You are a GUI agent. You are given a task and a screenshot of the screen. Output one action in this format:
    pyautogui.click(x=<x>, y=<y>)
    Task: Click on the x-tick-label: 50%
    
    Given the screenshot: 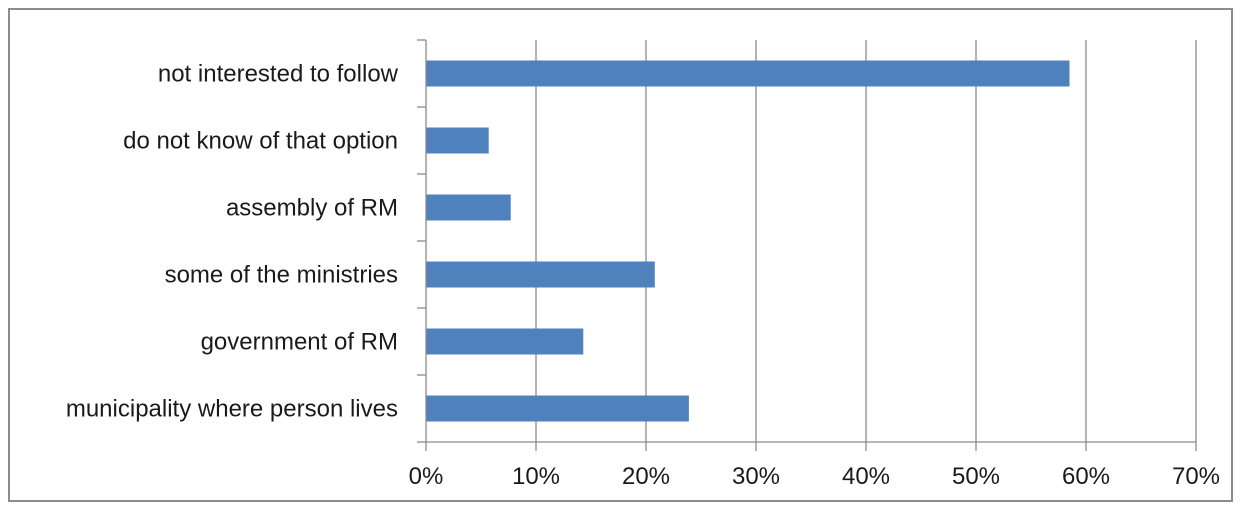 What is the action you would take?
    pyautogui.click(x=976, y=476)
    